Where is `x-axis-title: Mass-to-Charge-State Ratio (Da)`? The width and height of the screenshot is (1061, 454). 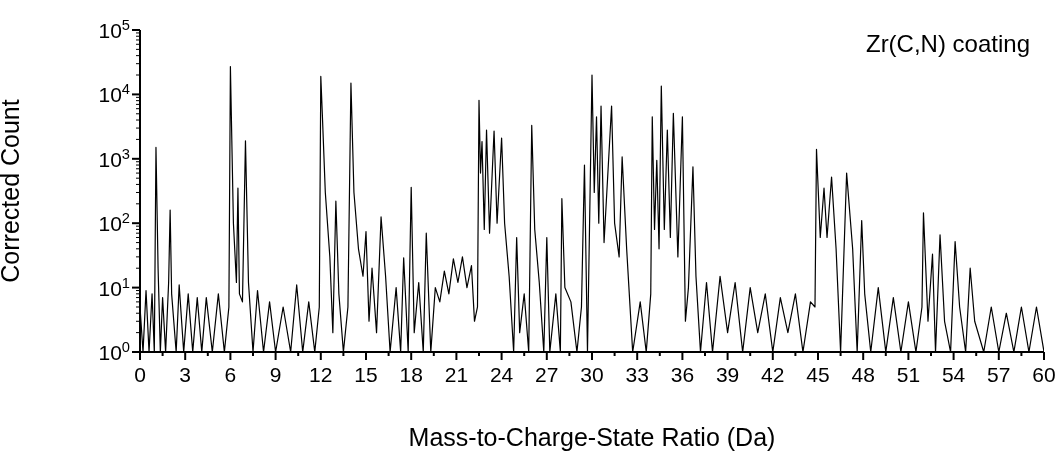
x-axis-title: Mass-to-Charge-State Ratio (Da) is located at coordinates (592, 437).